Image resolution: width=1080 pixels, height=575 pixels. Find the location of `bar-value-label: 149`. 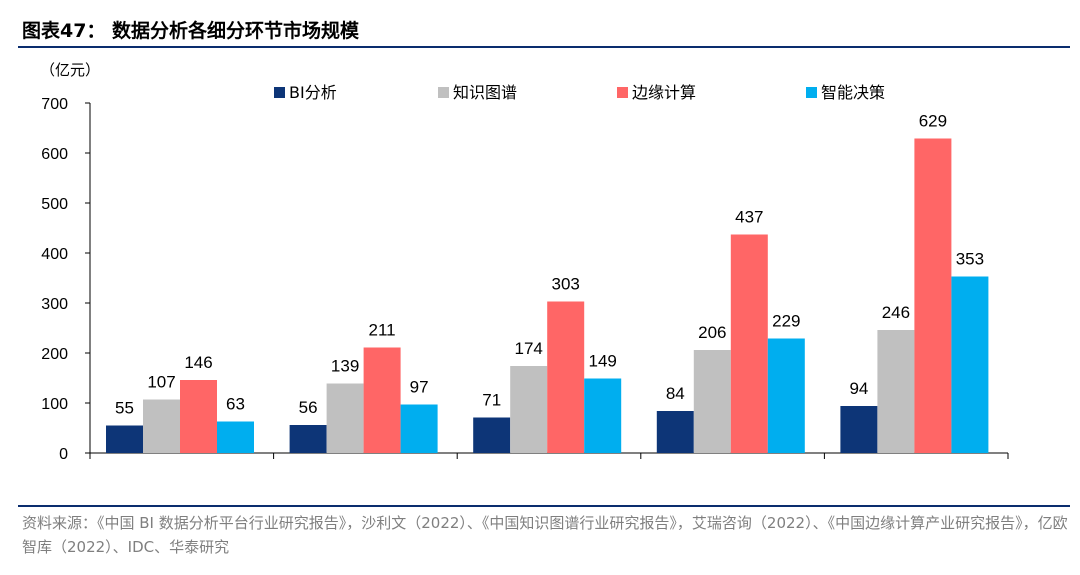

bar-value-label: 149 is located at coordinates (603, 361).